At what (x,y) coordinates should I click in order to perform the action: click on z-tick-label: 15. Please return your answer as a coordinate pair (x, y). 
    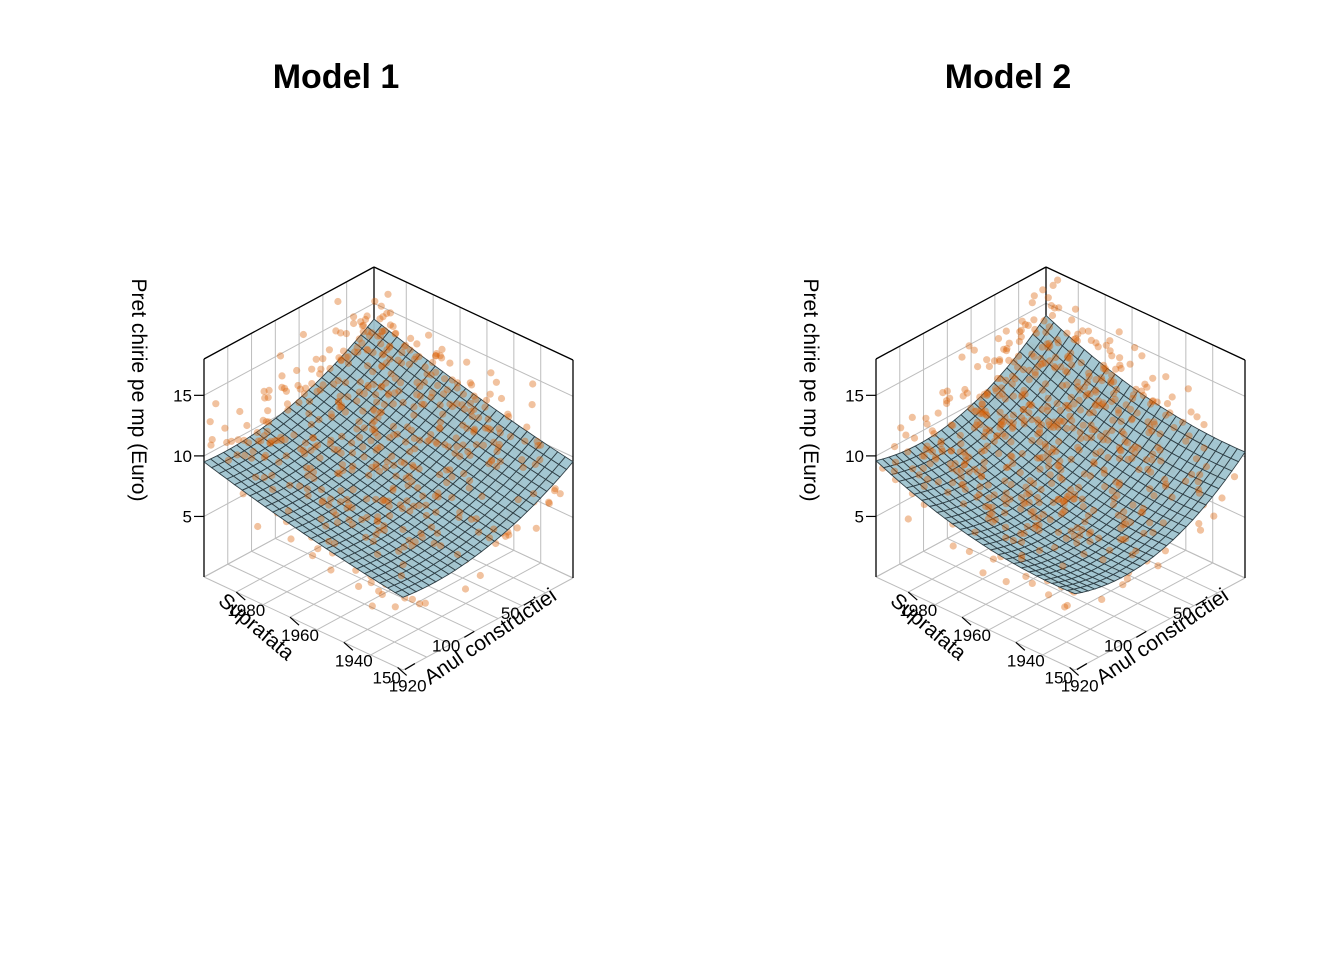
    Looking at the image, I should click on (182, 395).